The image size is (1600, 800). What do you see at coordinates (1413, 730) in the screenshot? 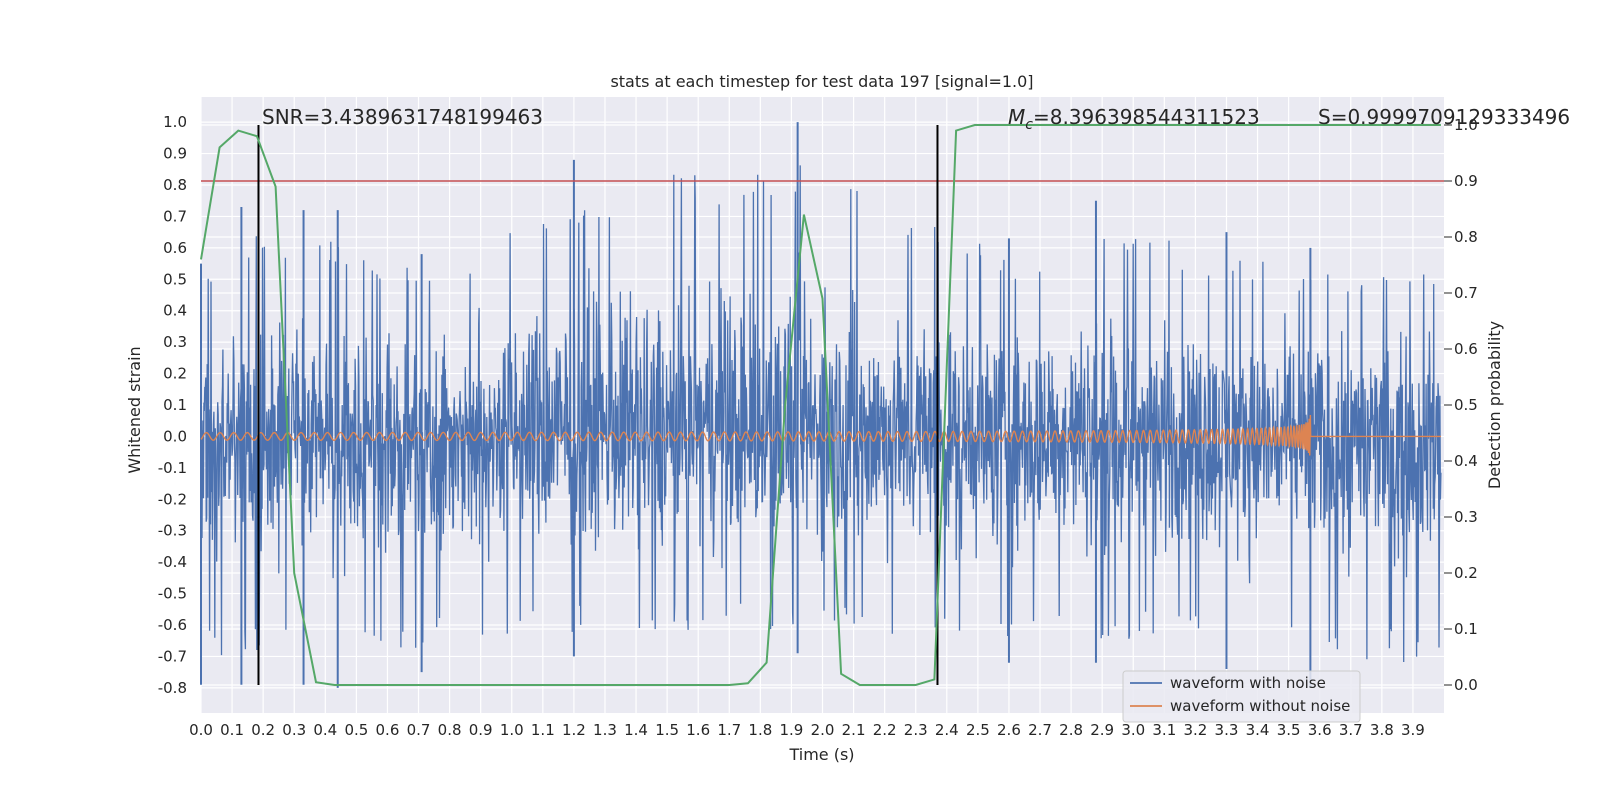
I see `x-tick-label: 3.9` at bounding box center [1413, 730].